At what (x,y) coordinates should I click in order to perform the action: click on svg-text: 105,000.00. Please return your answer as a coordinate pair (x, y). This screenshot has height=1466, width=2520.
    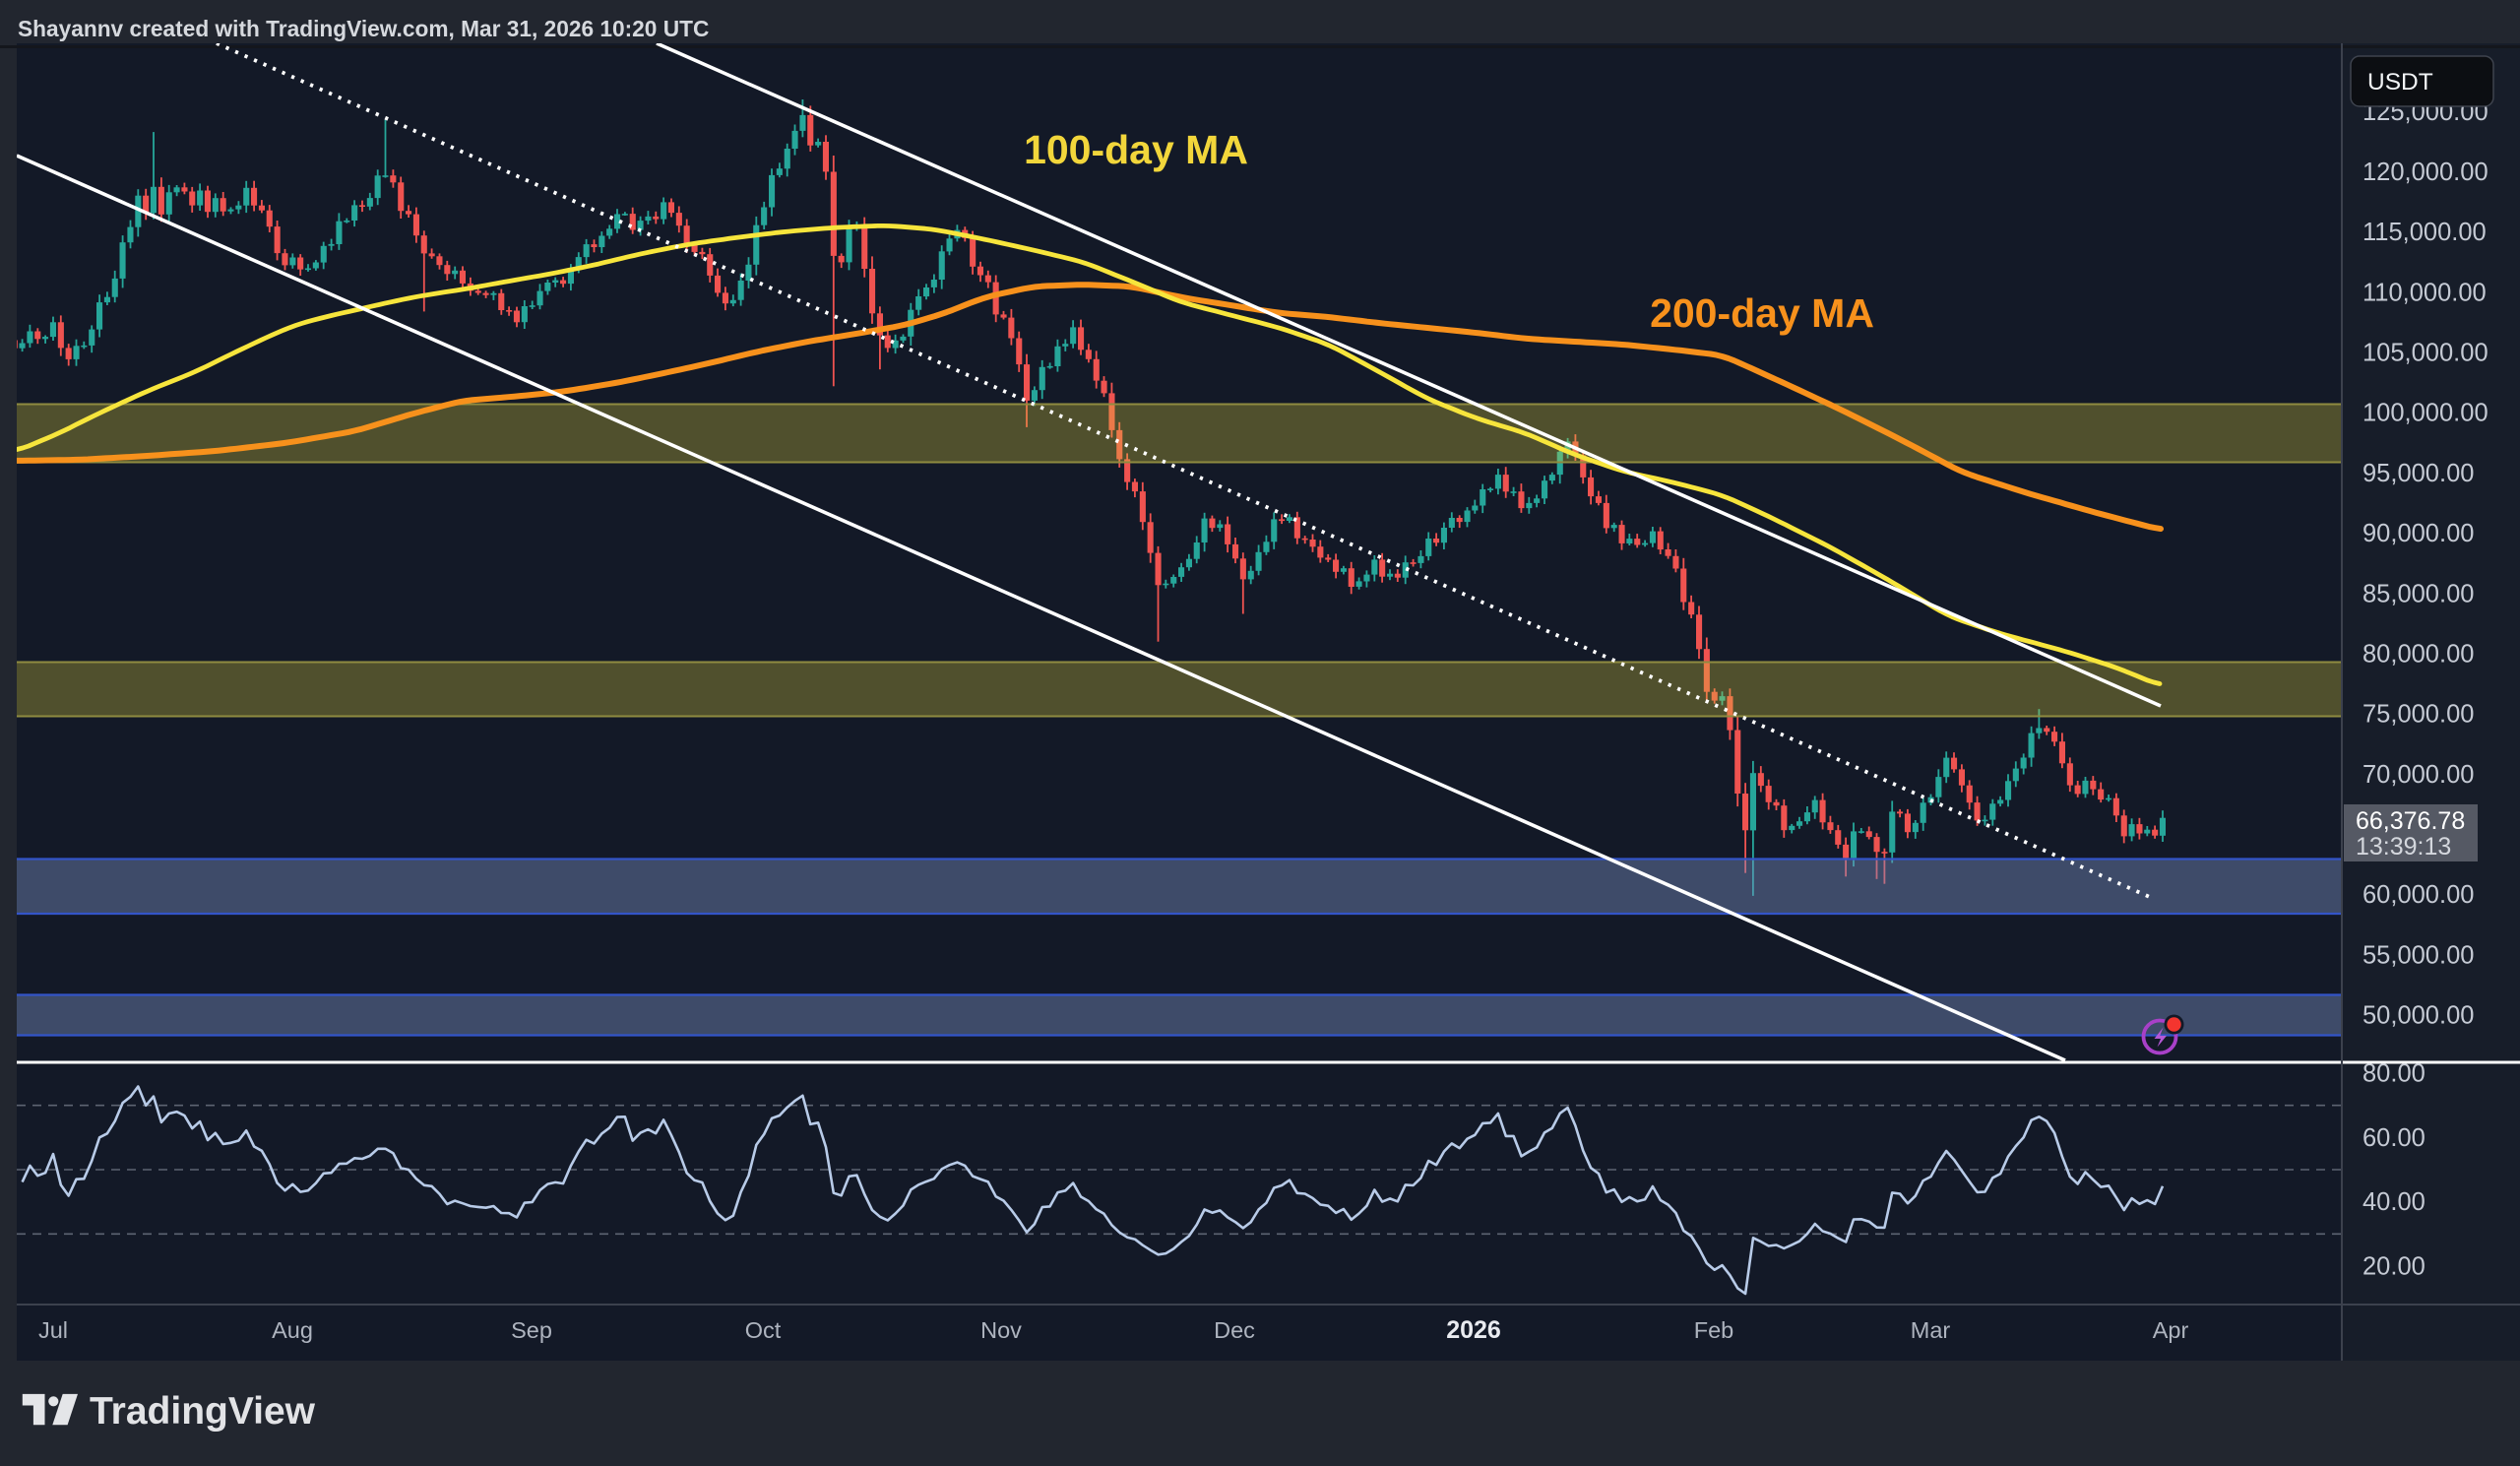
    Looking at the image, I should click on (2425, 354).